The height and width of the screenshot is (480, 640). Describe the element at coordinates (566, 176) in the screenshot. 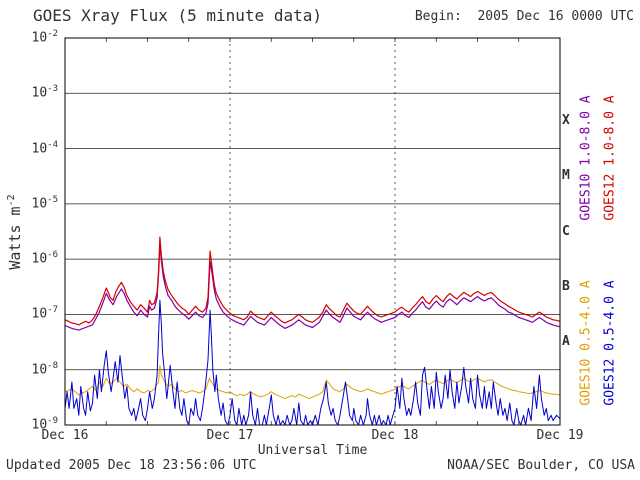

I see `flare-class-label-m: M` at that location.